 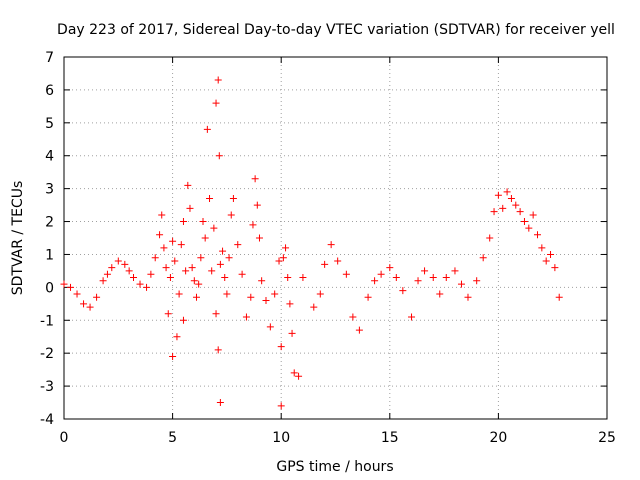 I want to click on x-tick-label: 0, so click(x=64, y=438).